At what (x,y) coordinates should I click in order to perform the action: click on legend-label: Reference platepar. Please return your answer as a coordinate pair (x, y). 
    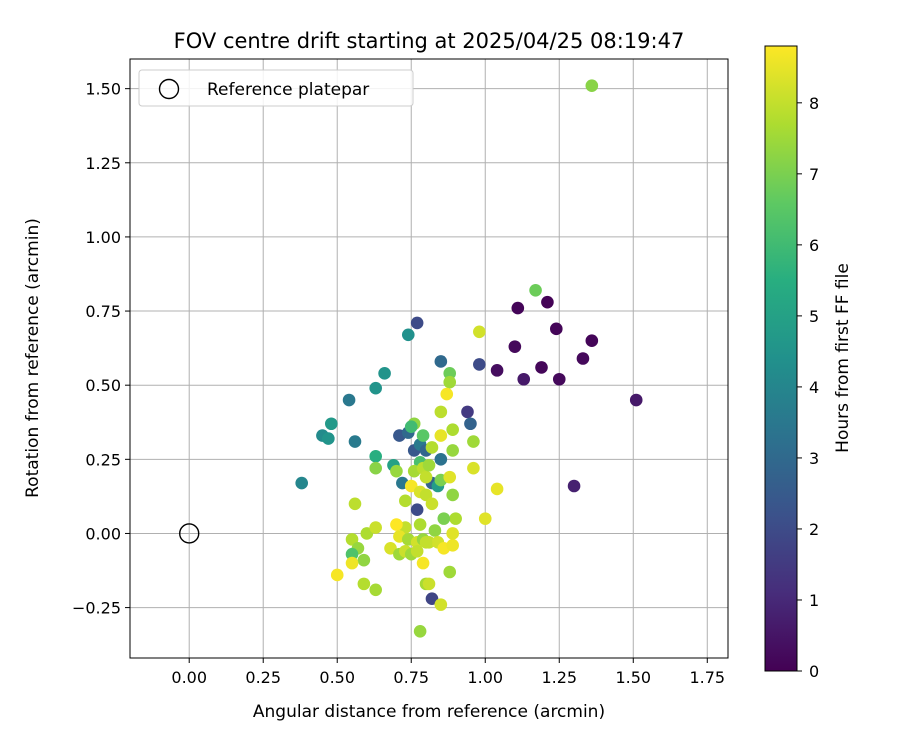
    Looking at the image, I should click on (288, 90).